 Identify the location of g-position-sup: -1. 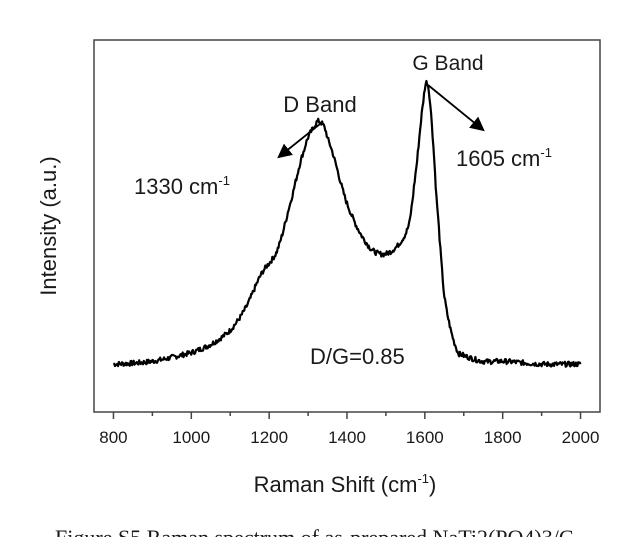
(546, 152).